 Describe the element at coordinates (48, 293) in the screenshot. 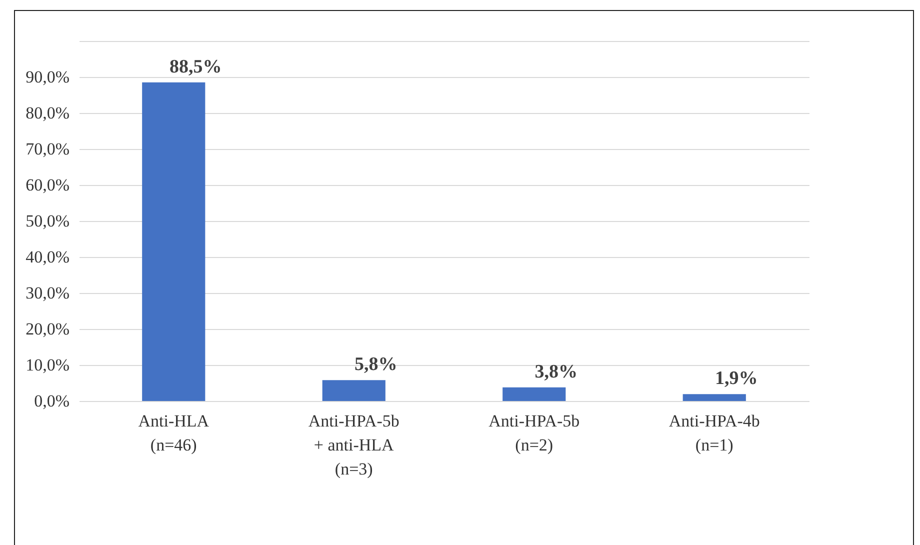

I see `y-tick-label: 30,0%` at that location.